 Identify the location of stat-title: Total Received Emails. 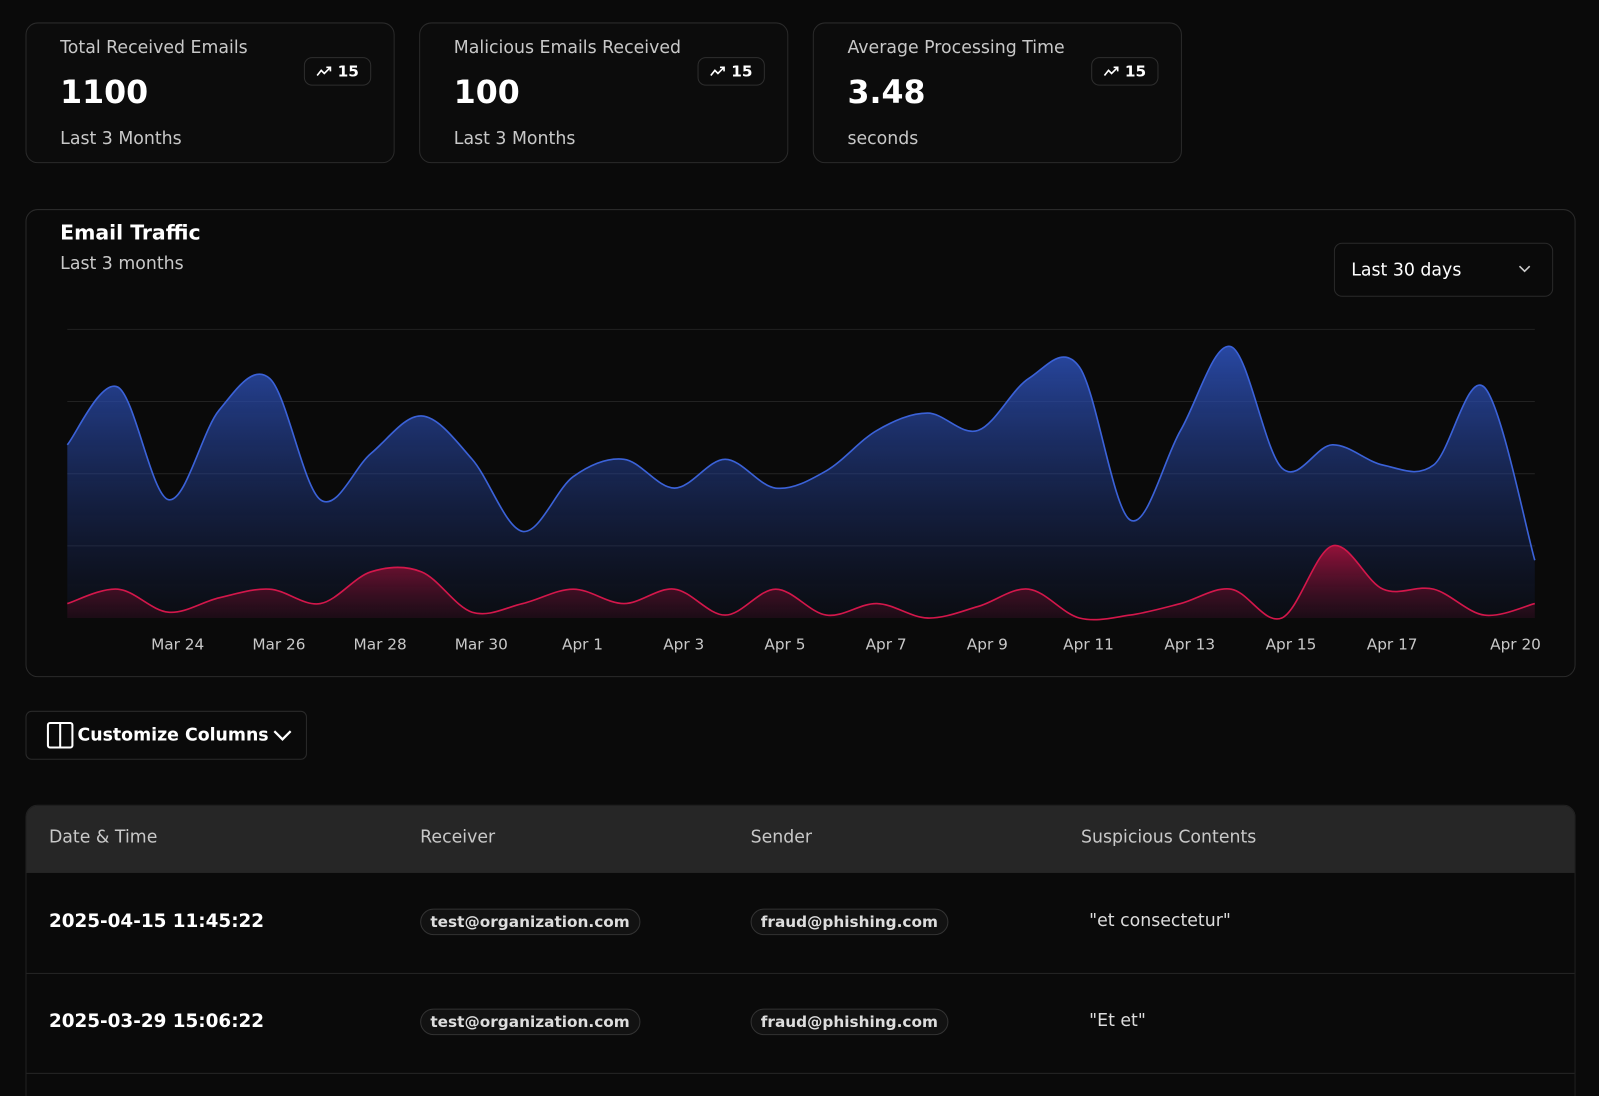
(154, 48).